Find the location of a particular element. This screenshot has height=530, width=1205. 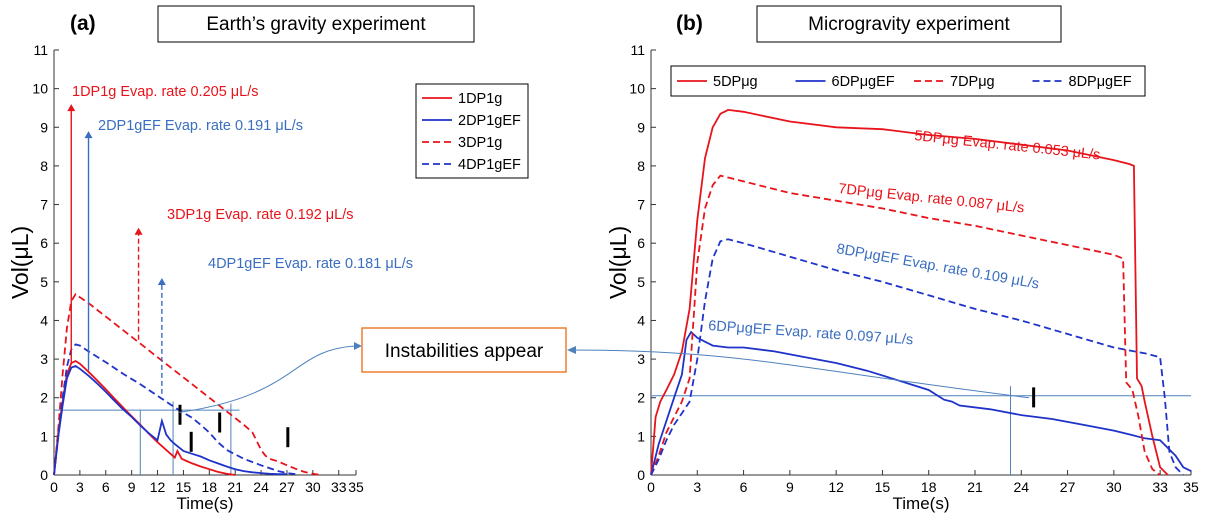

legend-label: 2DP1gEF is located at coordinates (489, 121).